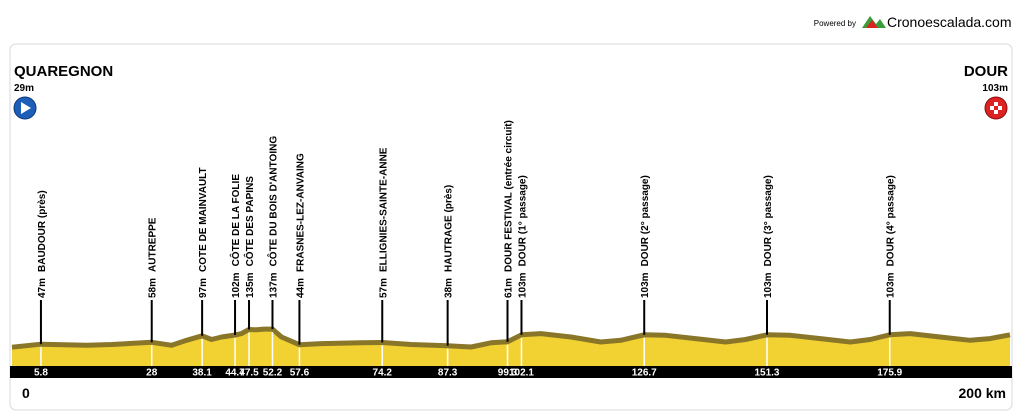 This screenshot has height=417, width=1022. Describe the element at coordinates (449, 228) in the screenshot. I see `point-name: HAUTRAGE (près)` at that location.